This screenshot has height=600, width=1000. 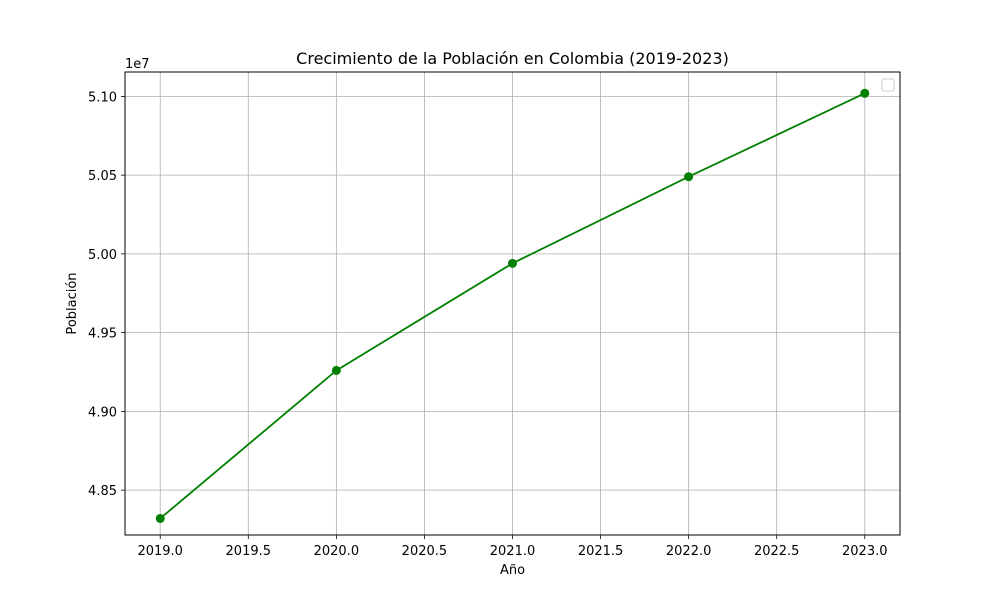 I want to click on y-axis-offset-label: 1e7, so click(x=137, y=64).